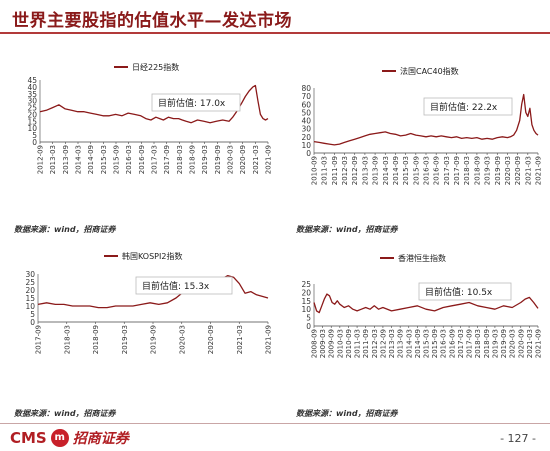 The height and width of the screenshot is (451, 550). I want to click on logo-latin: CMS, so click(28, 438).